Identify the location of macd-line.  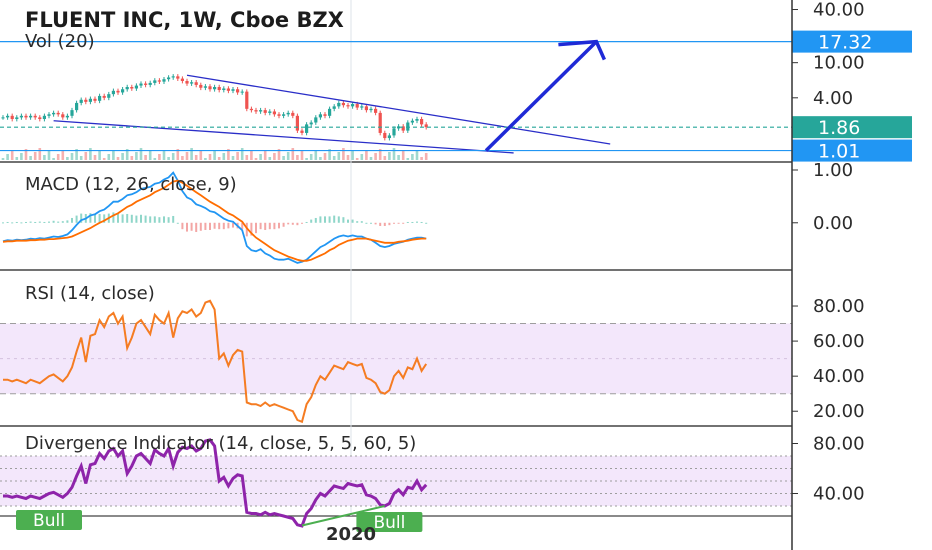
(214, 217).